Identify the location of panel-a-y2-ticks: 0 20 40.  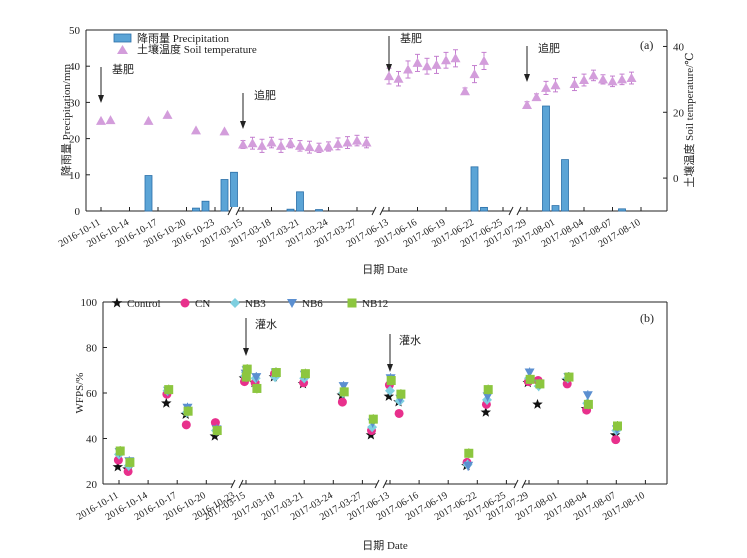
(674, 113).